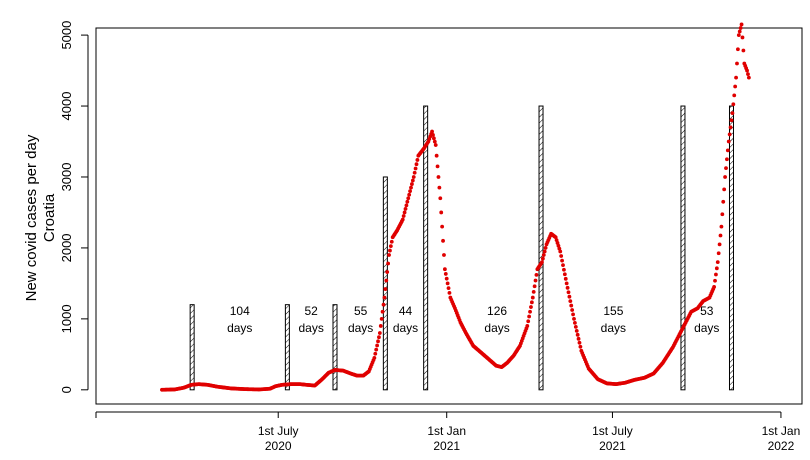 Image resolution: width=810 pixels, height=460 pixels. What do you see at coordinates (781, 446) in the screenshot?
I see `x-tick-label-line2: 2022` at bounding box center [781, 446].